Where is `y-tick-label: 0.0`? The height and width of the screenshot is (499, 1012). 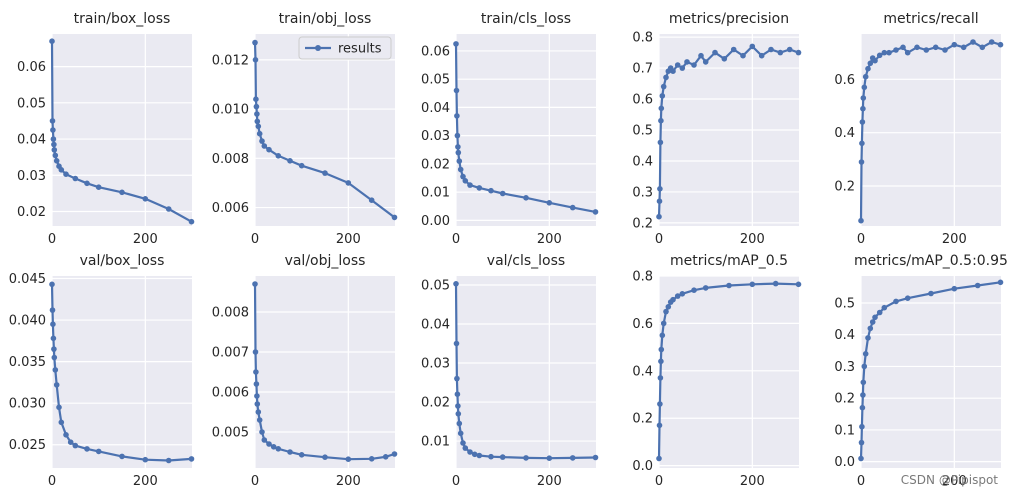 y-tick-label: 0.0 is located at coordinates (642, 466).